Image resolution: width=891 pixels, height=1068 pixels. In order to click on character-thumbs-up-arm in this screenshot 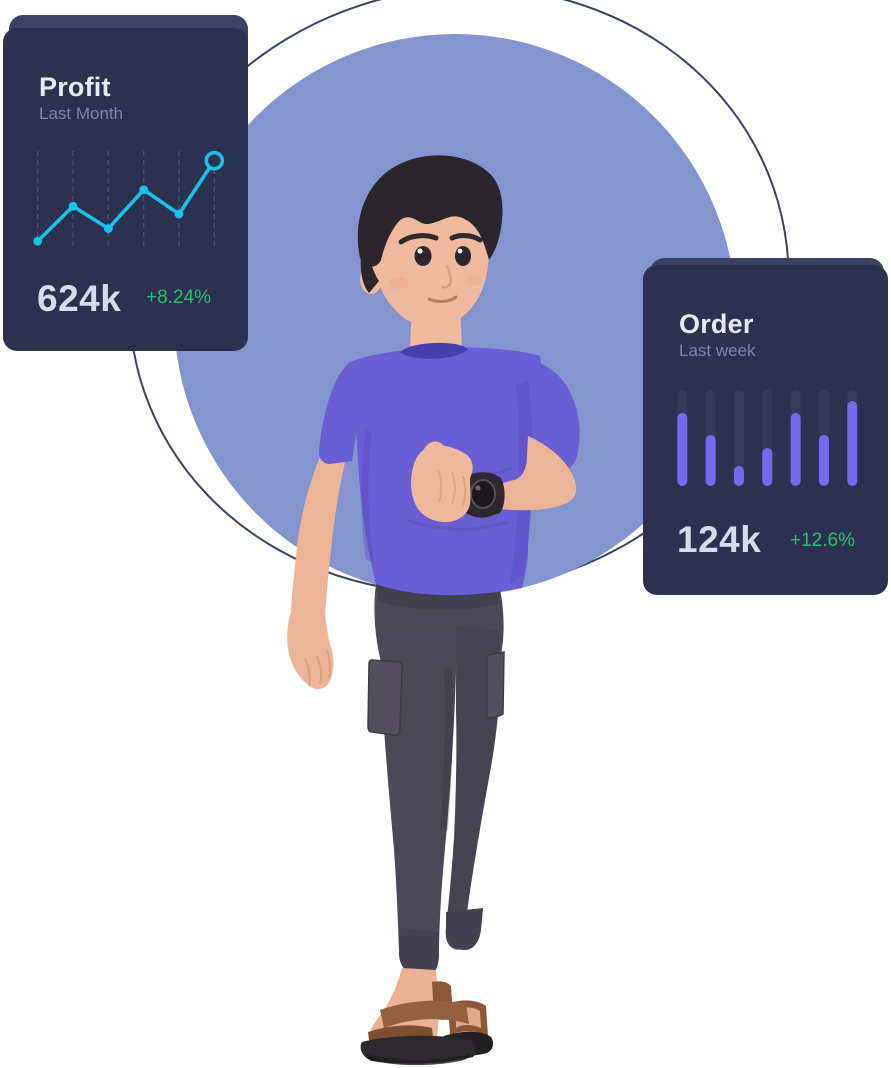, I will do `click(494, 479)`.